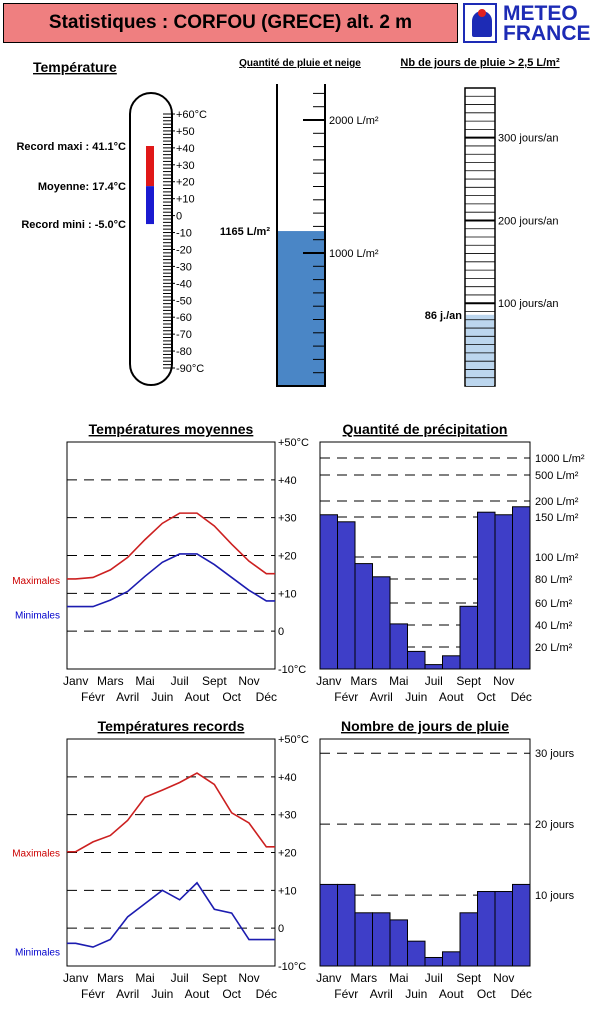  I want to click on chart-title: Nombre de jours de pluie, so click(425, 726).